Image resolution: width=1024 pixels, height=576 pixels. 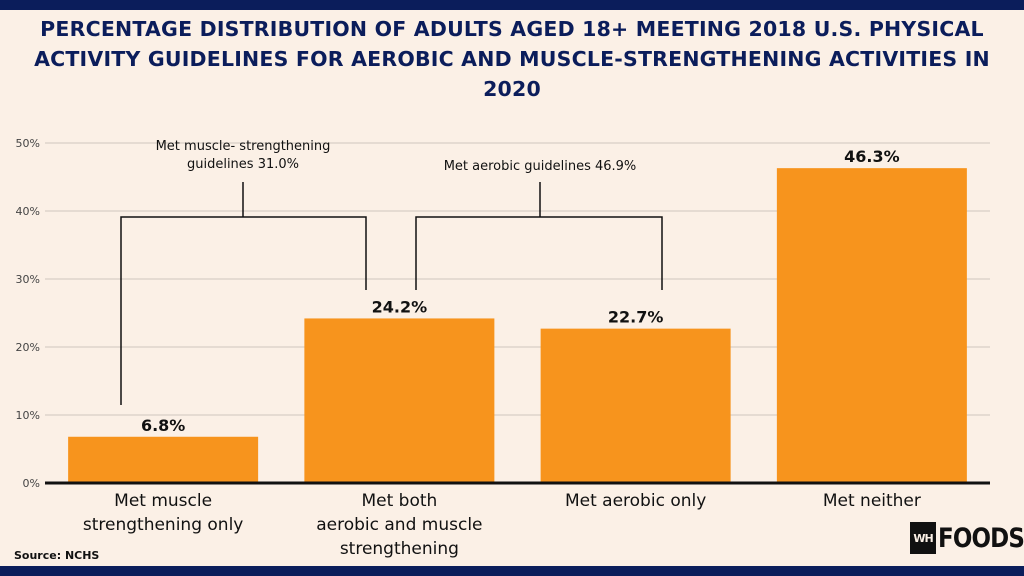 I want to click on bottom-border, so click(x=512, y=571).